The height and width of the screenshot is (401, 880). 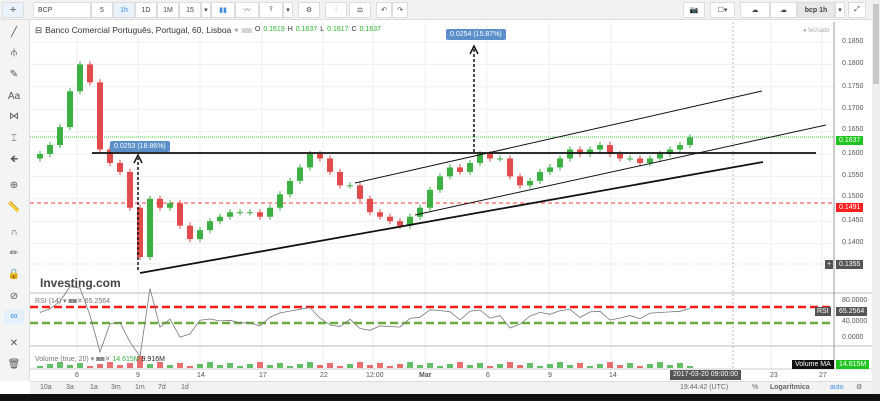 I want to click on undo-icon: ↶, so click(x=384, y=10).